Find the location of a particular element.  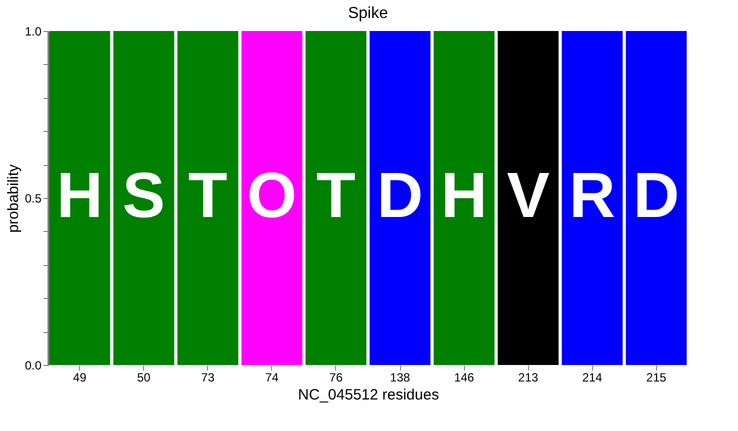

data-label: V is located at coordinates (528, 195).